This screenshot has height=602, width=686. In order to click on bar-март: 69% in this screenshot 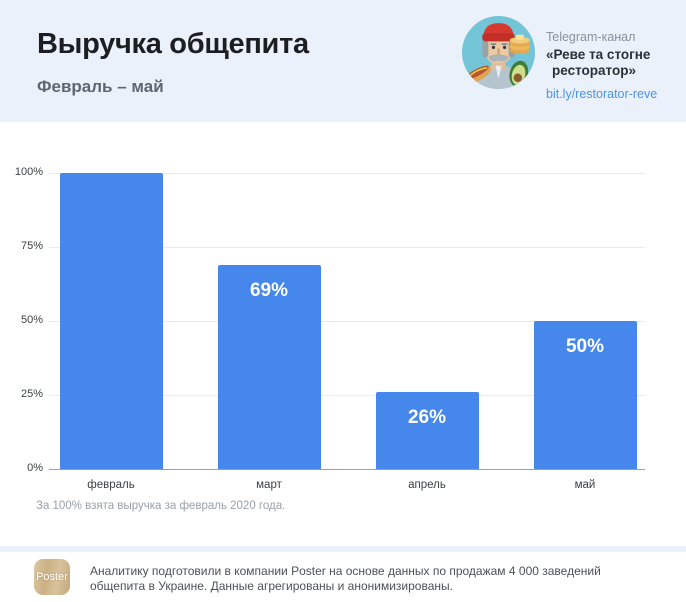, I will do `click(269, 366)`.